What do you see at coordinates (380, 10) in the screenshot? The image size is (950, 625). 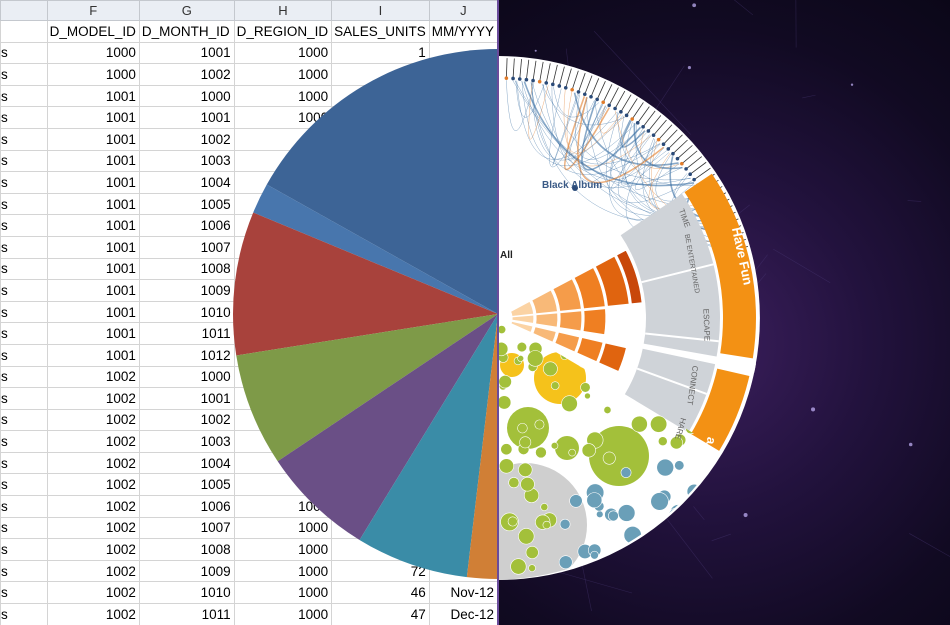 I see `column-letter: I` at bounding box center [380, 10].